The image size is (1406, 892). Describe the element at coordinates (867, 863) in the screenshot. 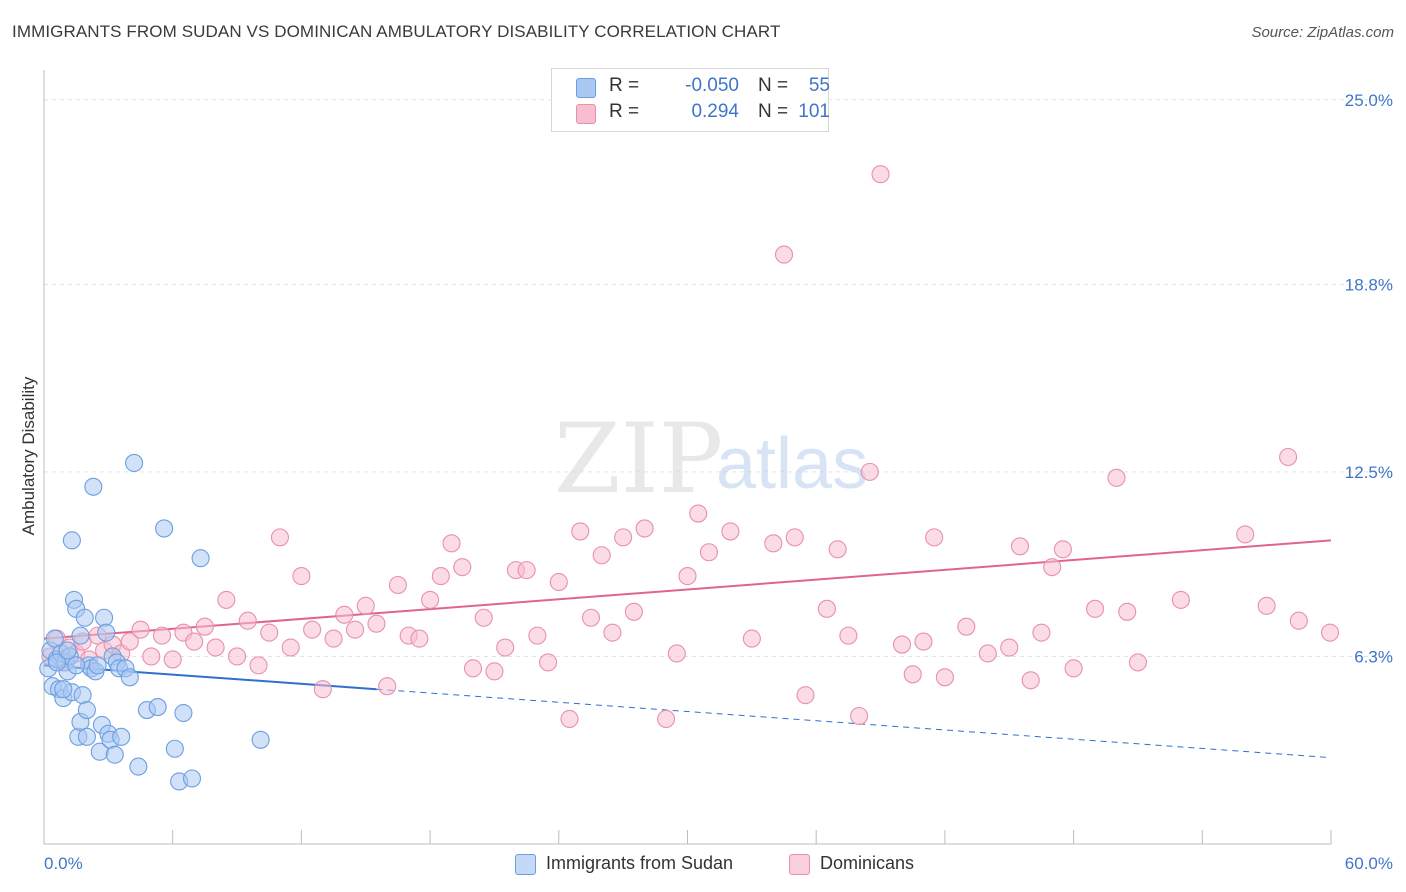

I see `bottom-legend-label: Dominicans` at that location.